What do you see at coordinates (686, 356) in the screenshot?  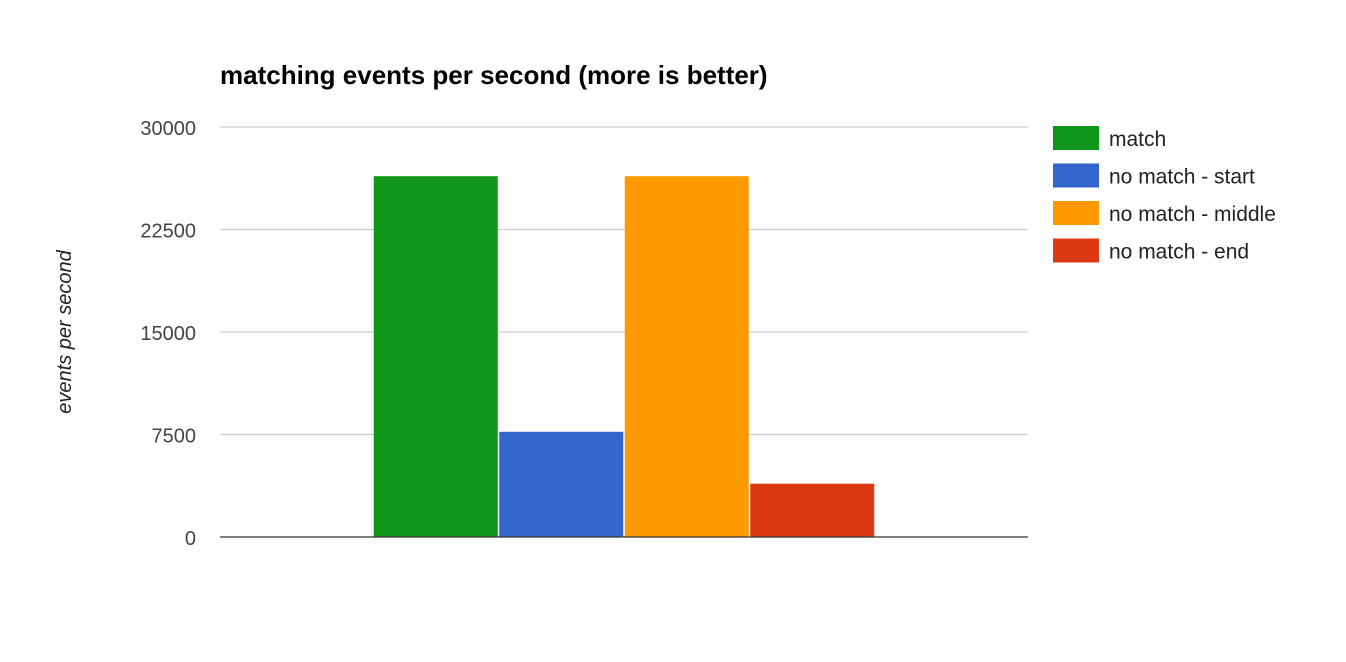 I see `bar-no-match-middle` at bounding box center [686, 356].